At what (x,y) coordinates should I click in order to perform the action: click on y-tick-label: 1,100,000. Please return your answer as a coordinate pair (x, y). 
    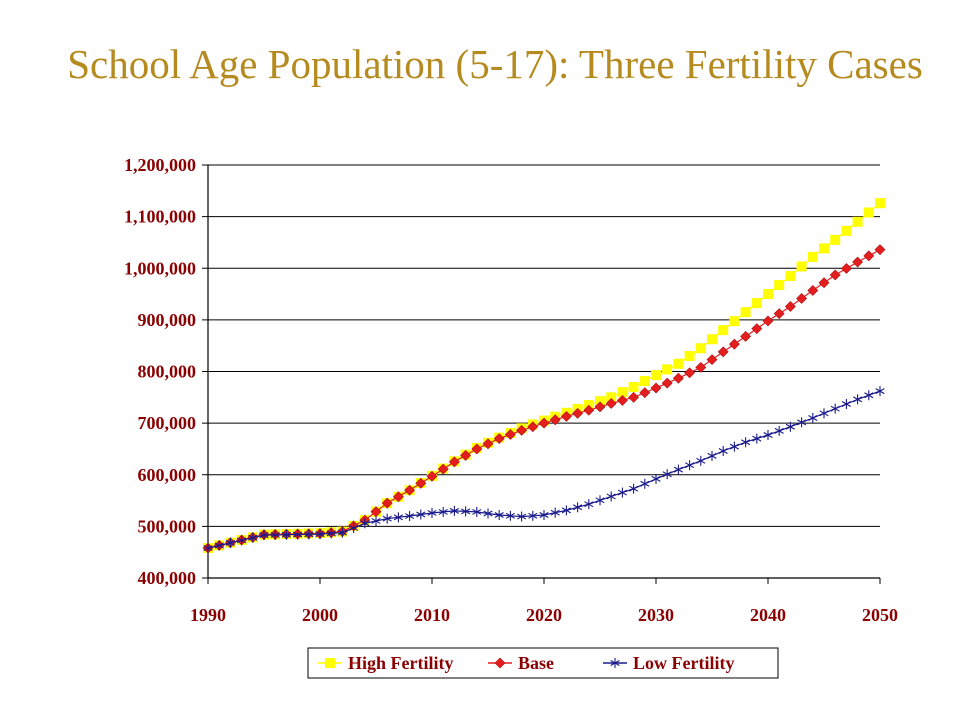
    Looking at the image, I should click on (160, 217).